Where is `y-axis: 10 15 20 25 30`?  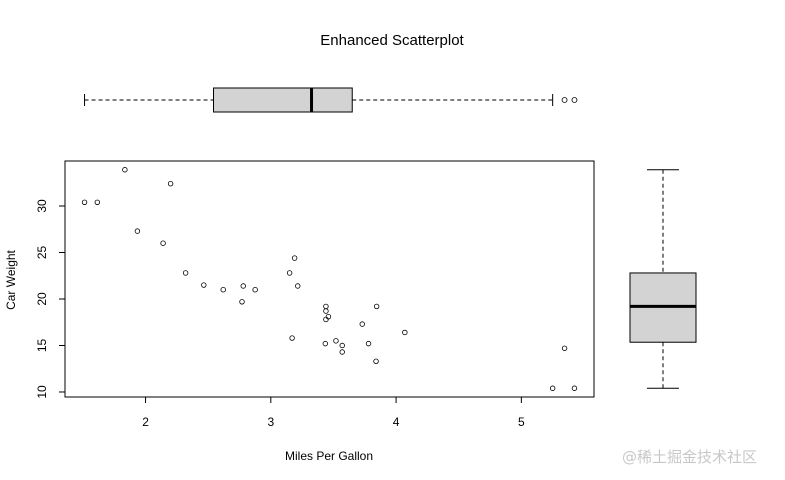
y-axis: 10 15 20 25 30 is located at coordinates (50, 299).